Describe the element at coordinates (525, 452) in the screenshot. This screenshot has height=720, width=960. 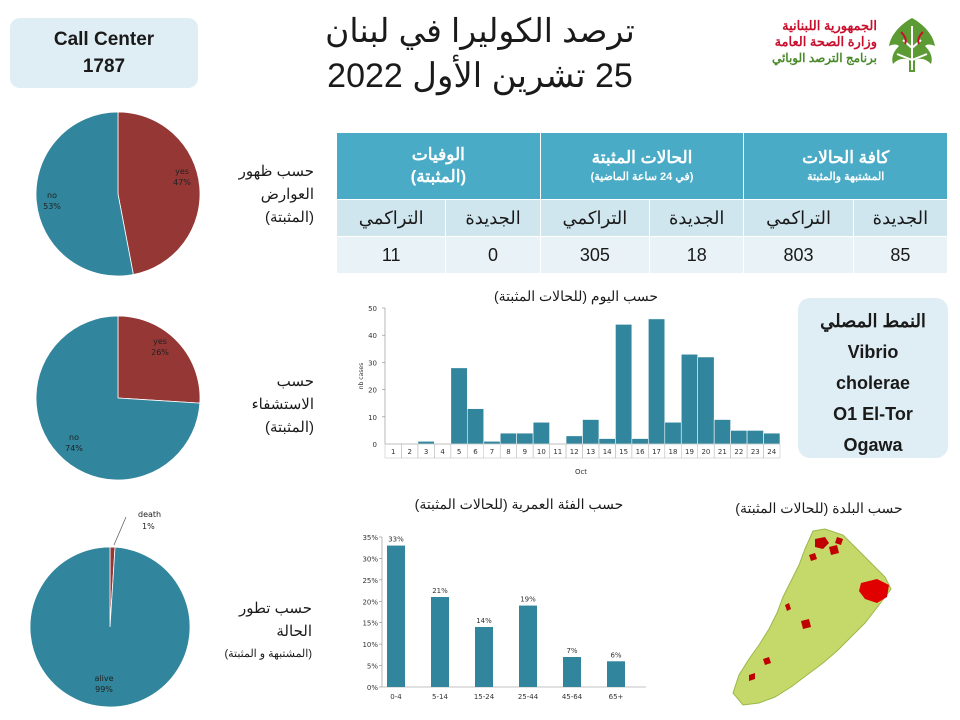
I see `x-tick-label: 9` at that location.